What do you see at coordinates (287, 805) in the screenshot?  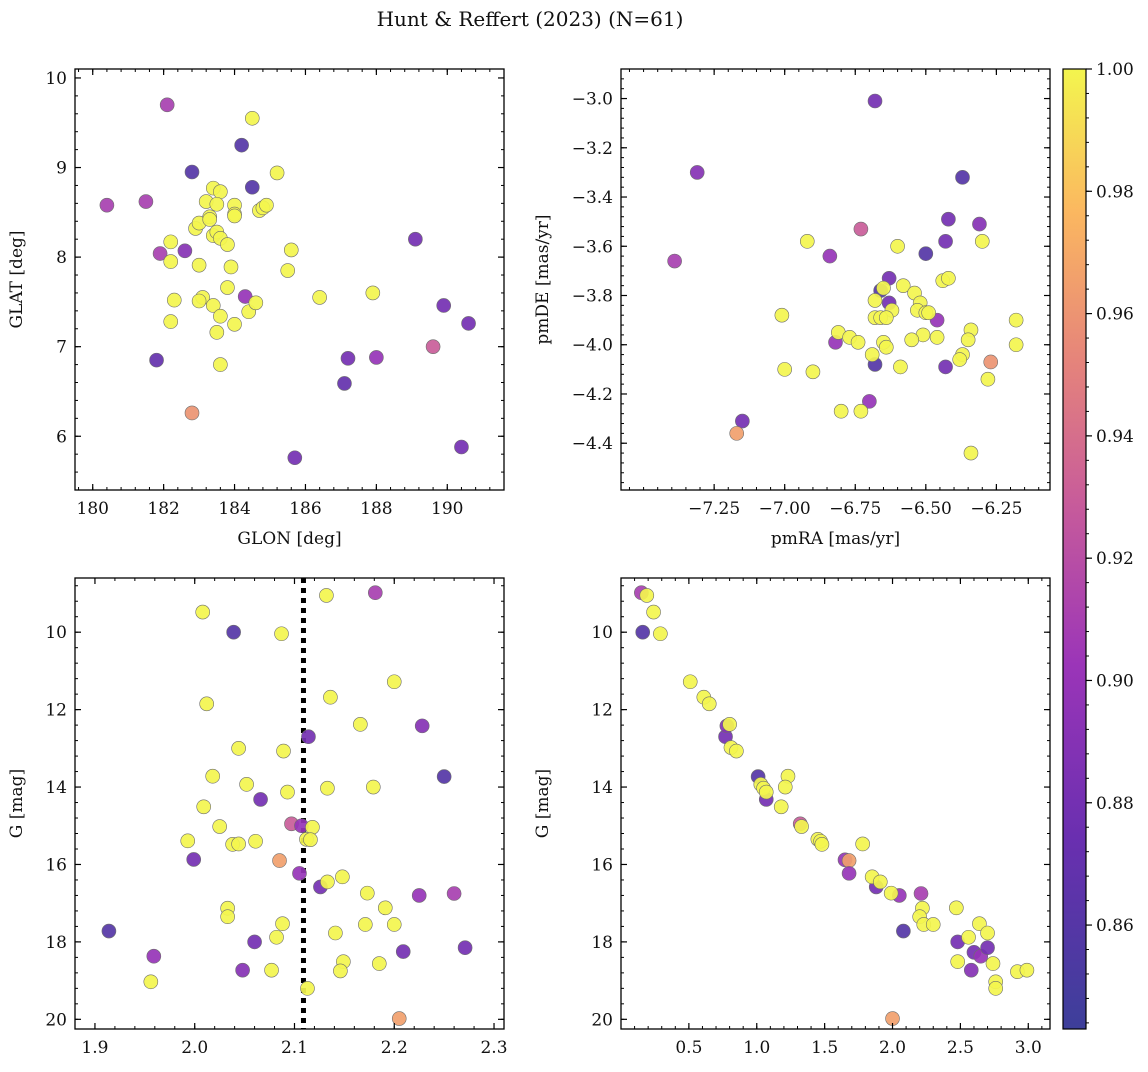 I see `points-plx` at bounding box center [287, 805].